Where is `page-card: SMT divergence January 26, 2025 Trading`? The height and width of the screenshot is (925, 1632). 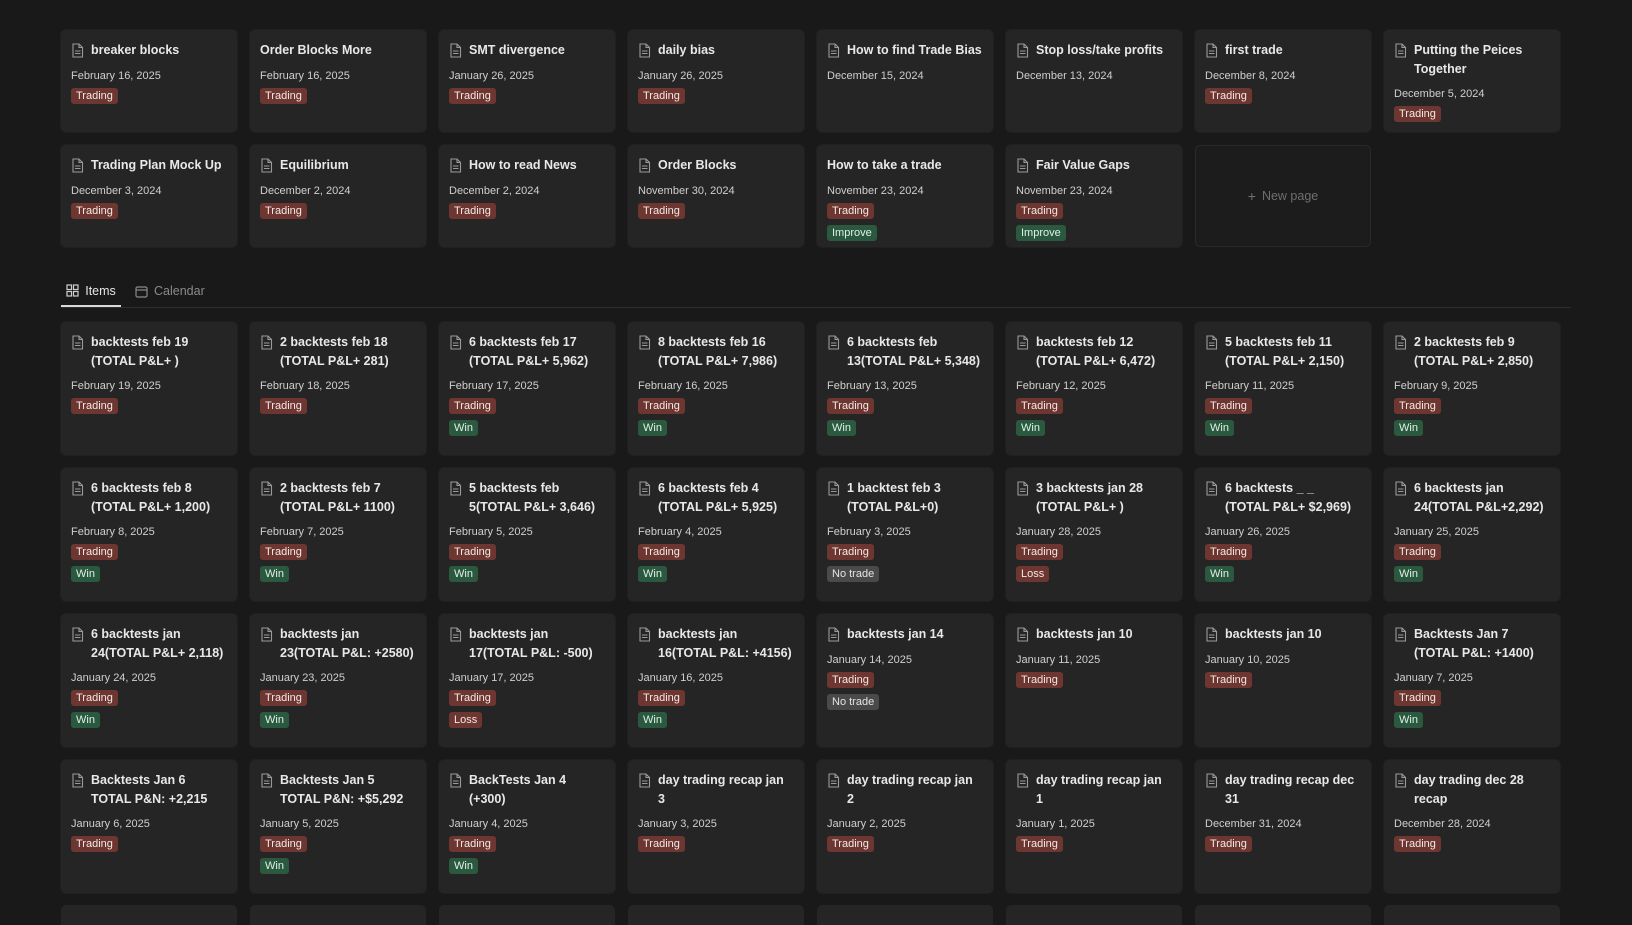
page-card: SMT divergence January 26, 2025 Trading is located at coordinates (527, 81).